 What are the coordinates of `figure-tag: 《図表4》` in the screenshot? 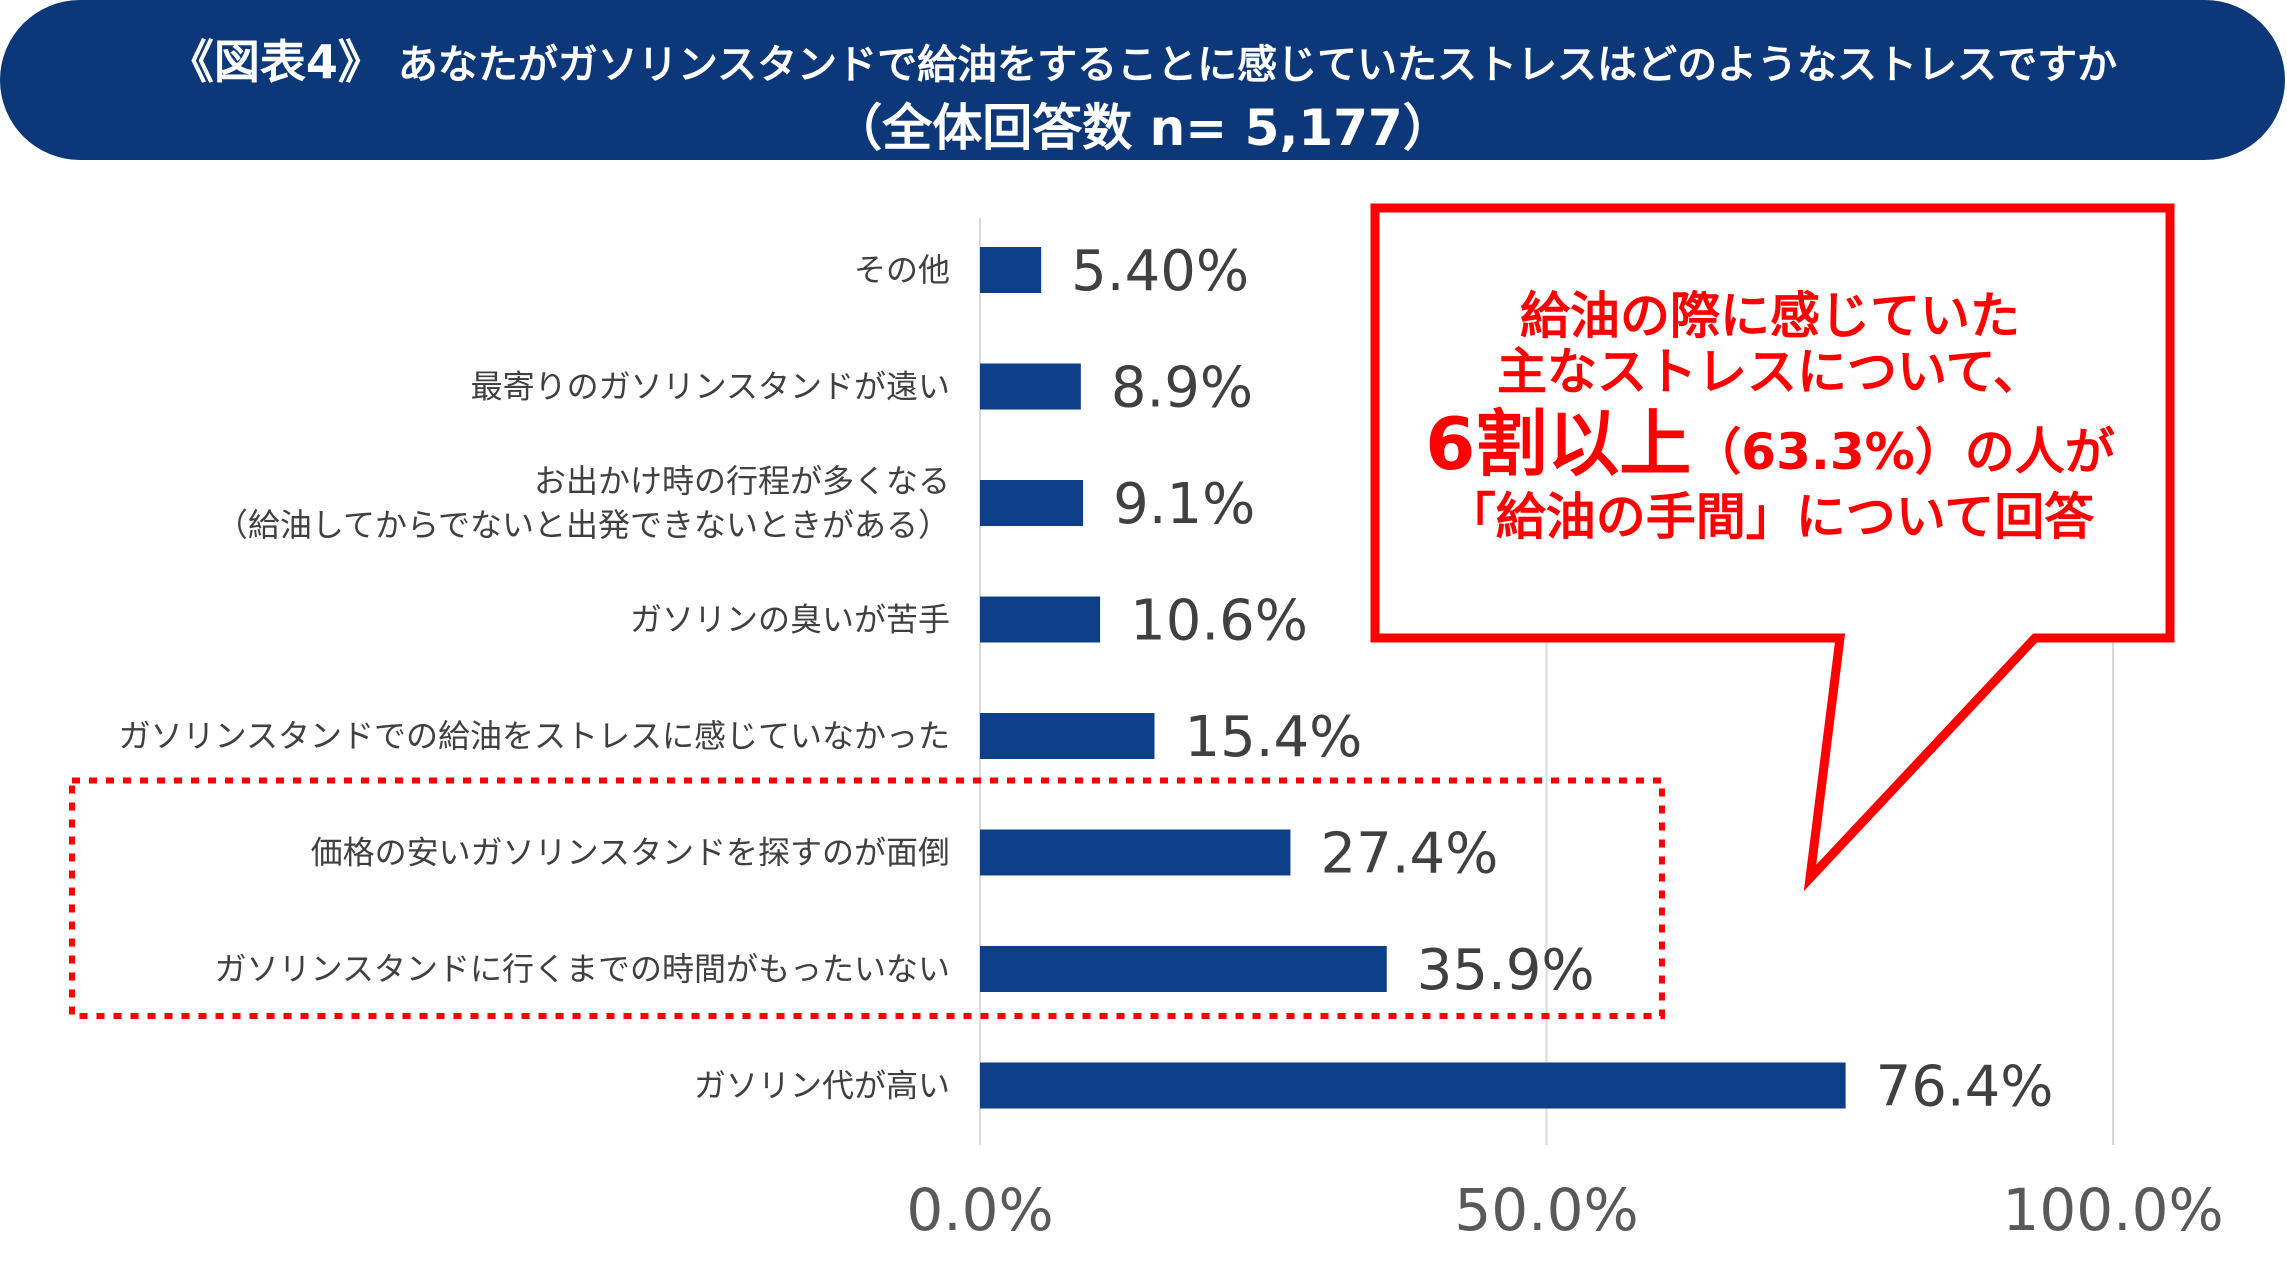 It's located at (275, 62).